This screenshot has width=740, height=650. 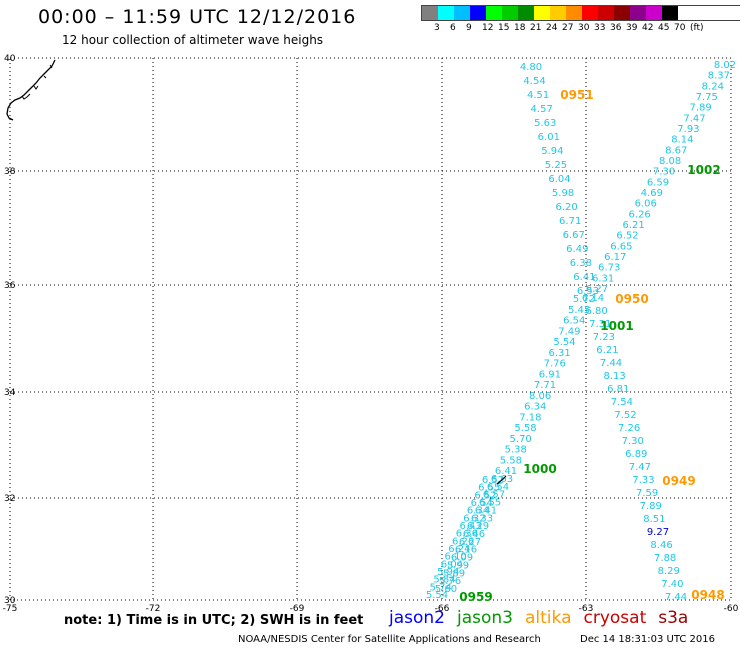 I want to click on pass-time-label: 1000, so click(x=539, y=469).